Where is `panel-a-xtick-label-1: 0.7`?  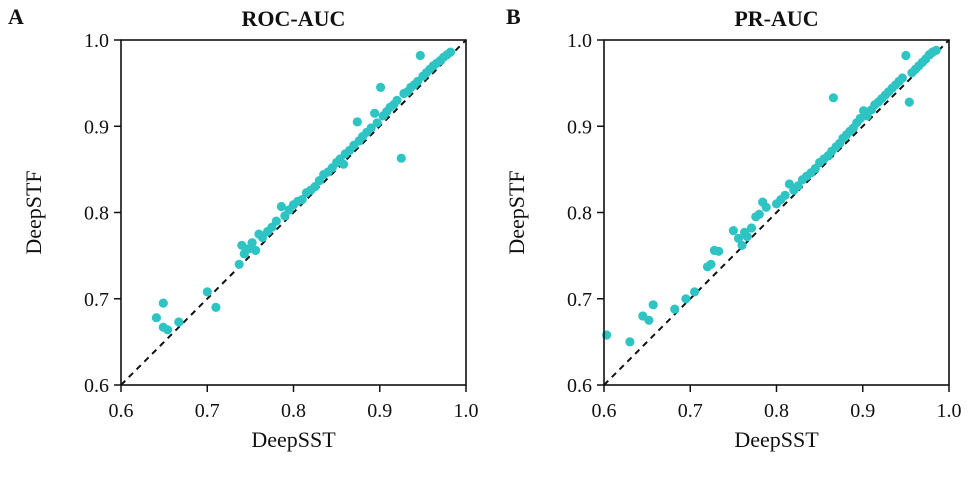 panel-a-xtick-label-1: 0.7 is located at coordinates (207, 411).